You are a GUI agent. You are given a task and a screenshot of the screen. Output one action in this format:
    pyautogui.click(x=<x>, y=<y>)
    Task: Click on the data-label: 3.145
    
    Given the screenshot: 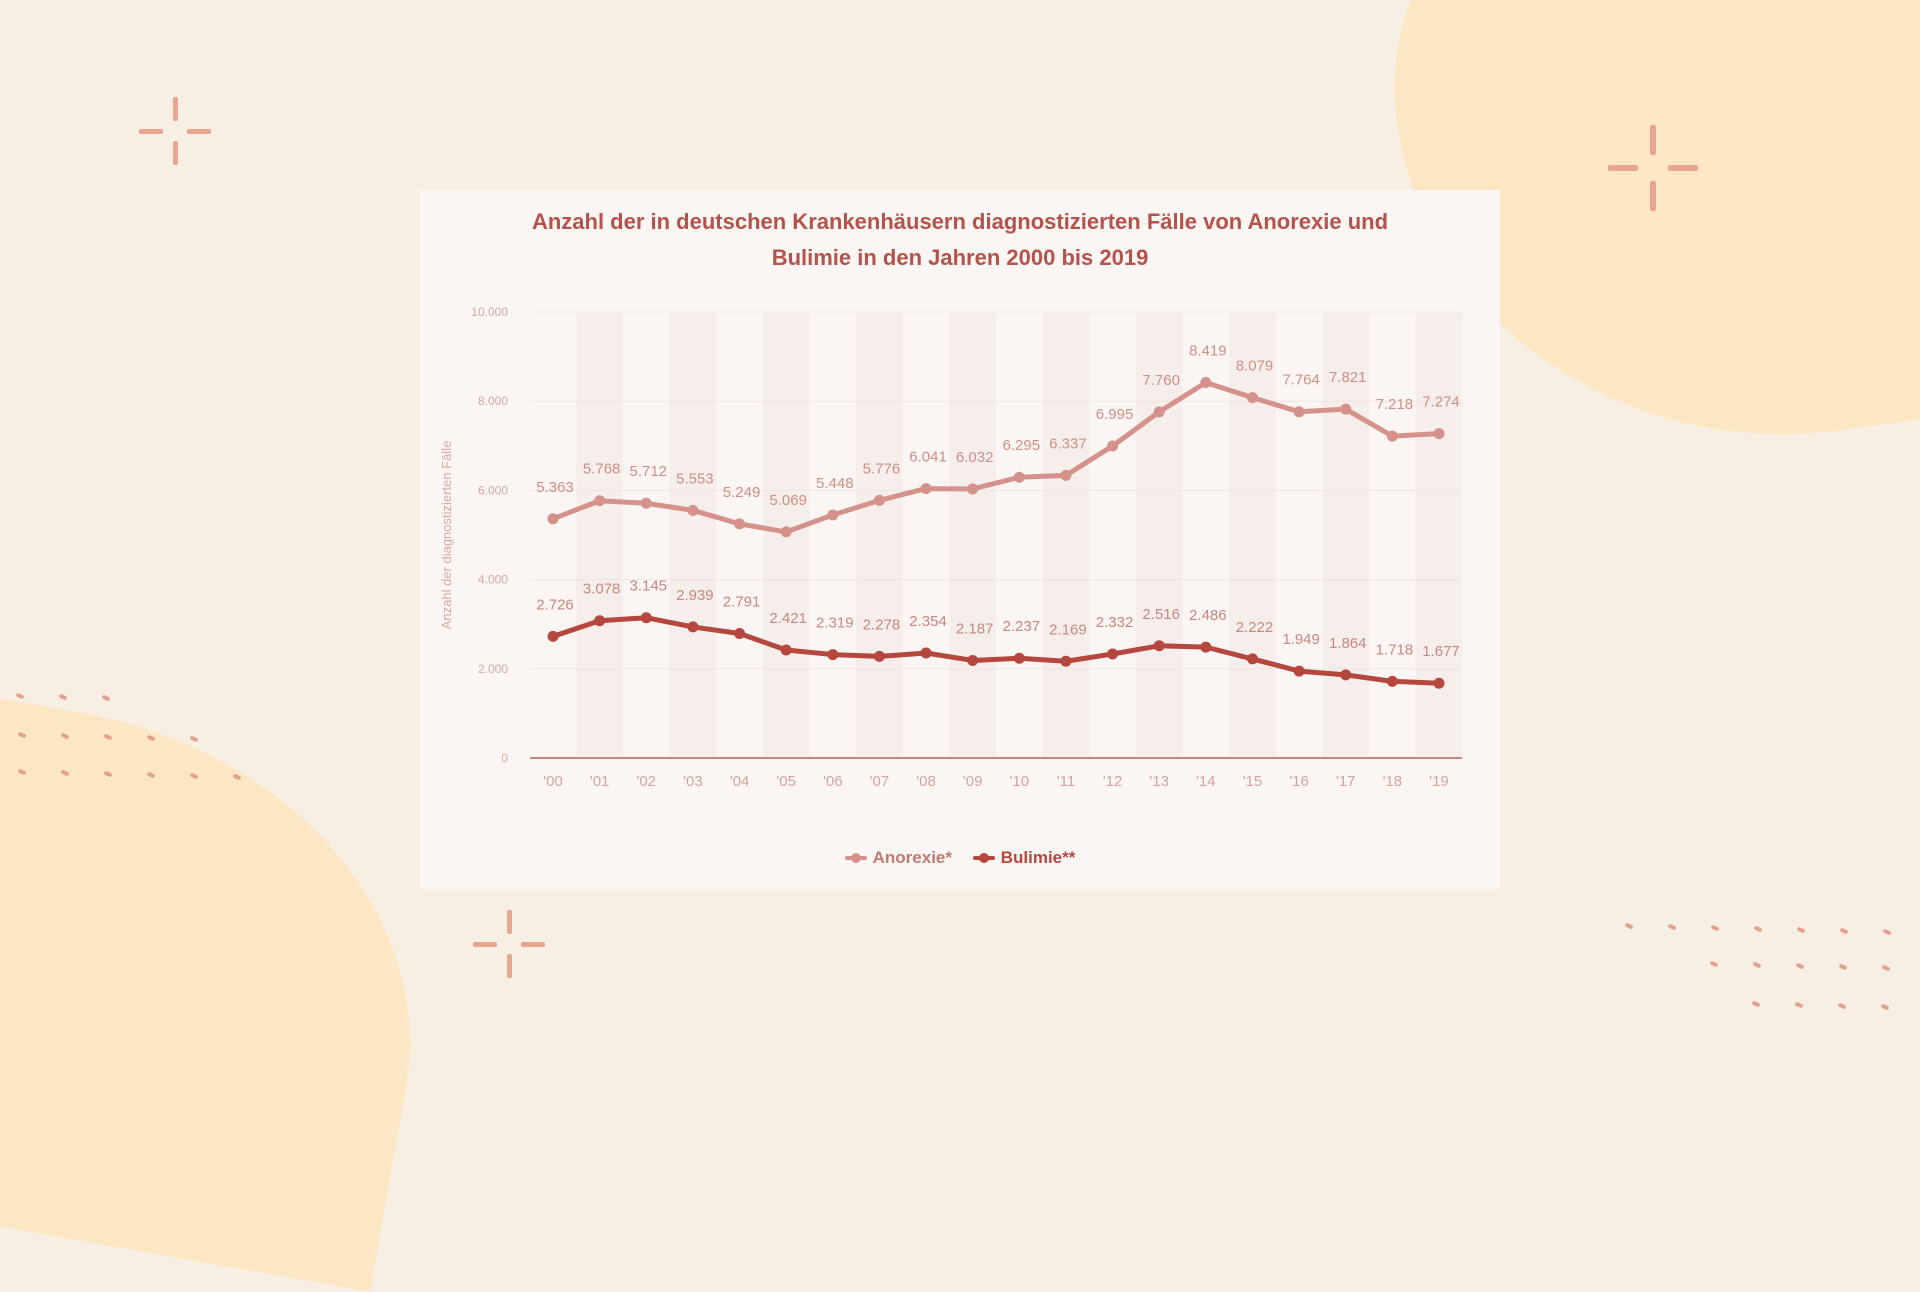 What is the action you would take?
    pyautogui.click(x=648, y=586)
    